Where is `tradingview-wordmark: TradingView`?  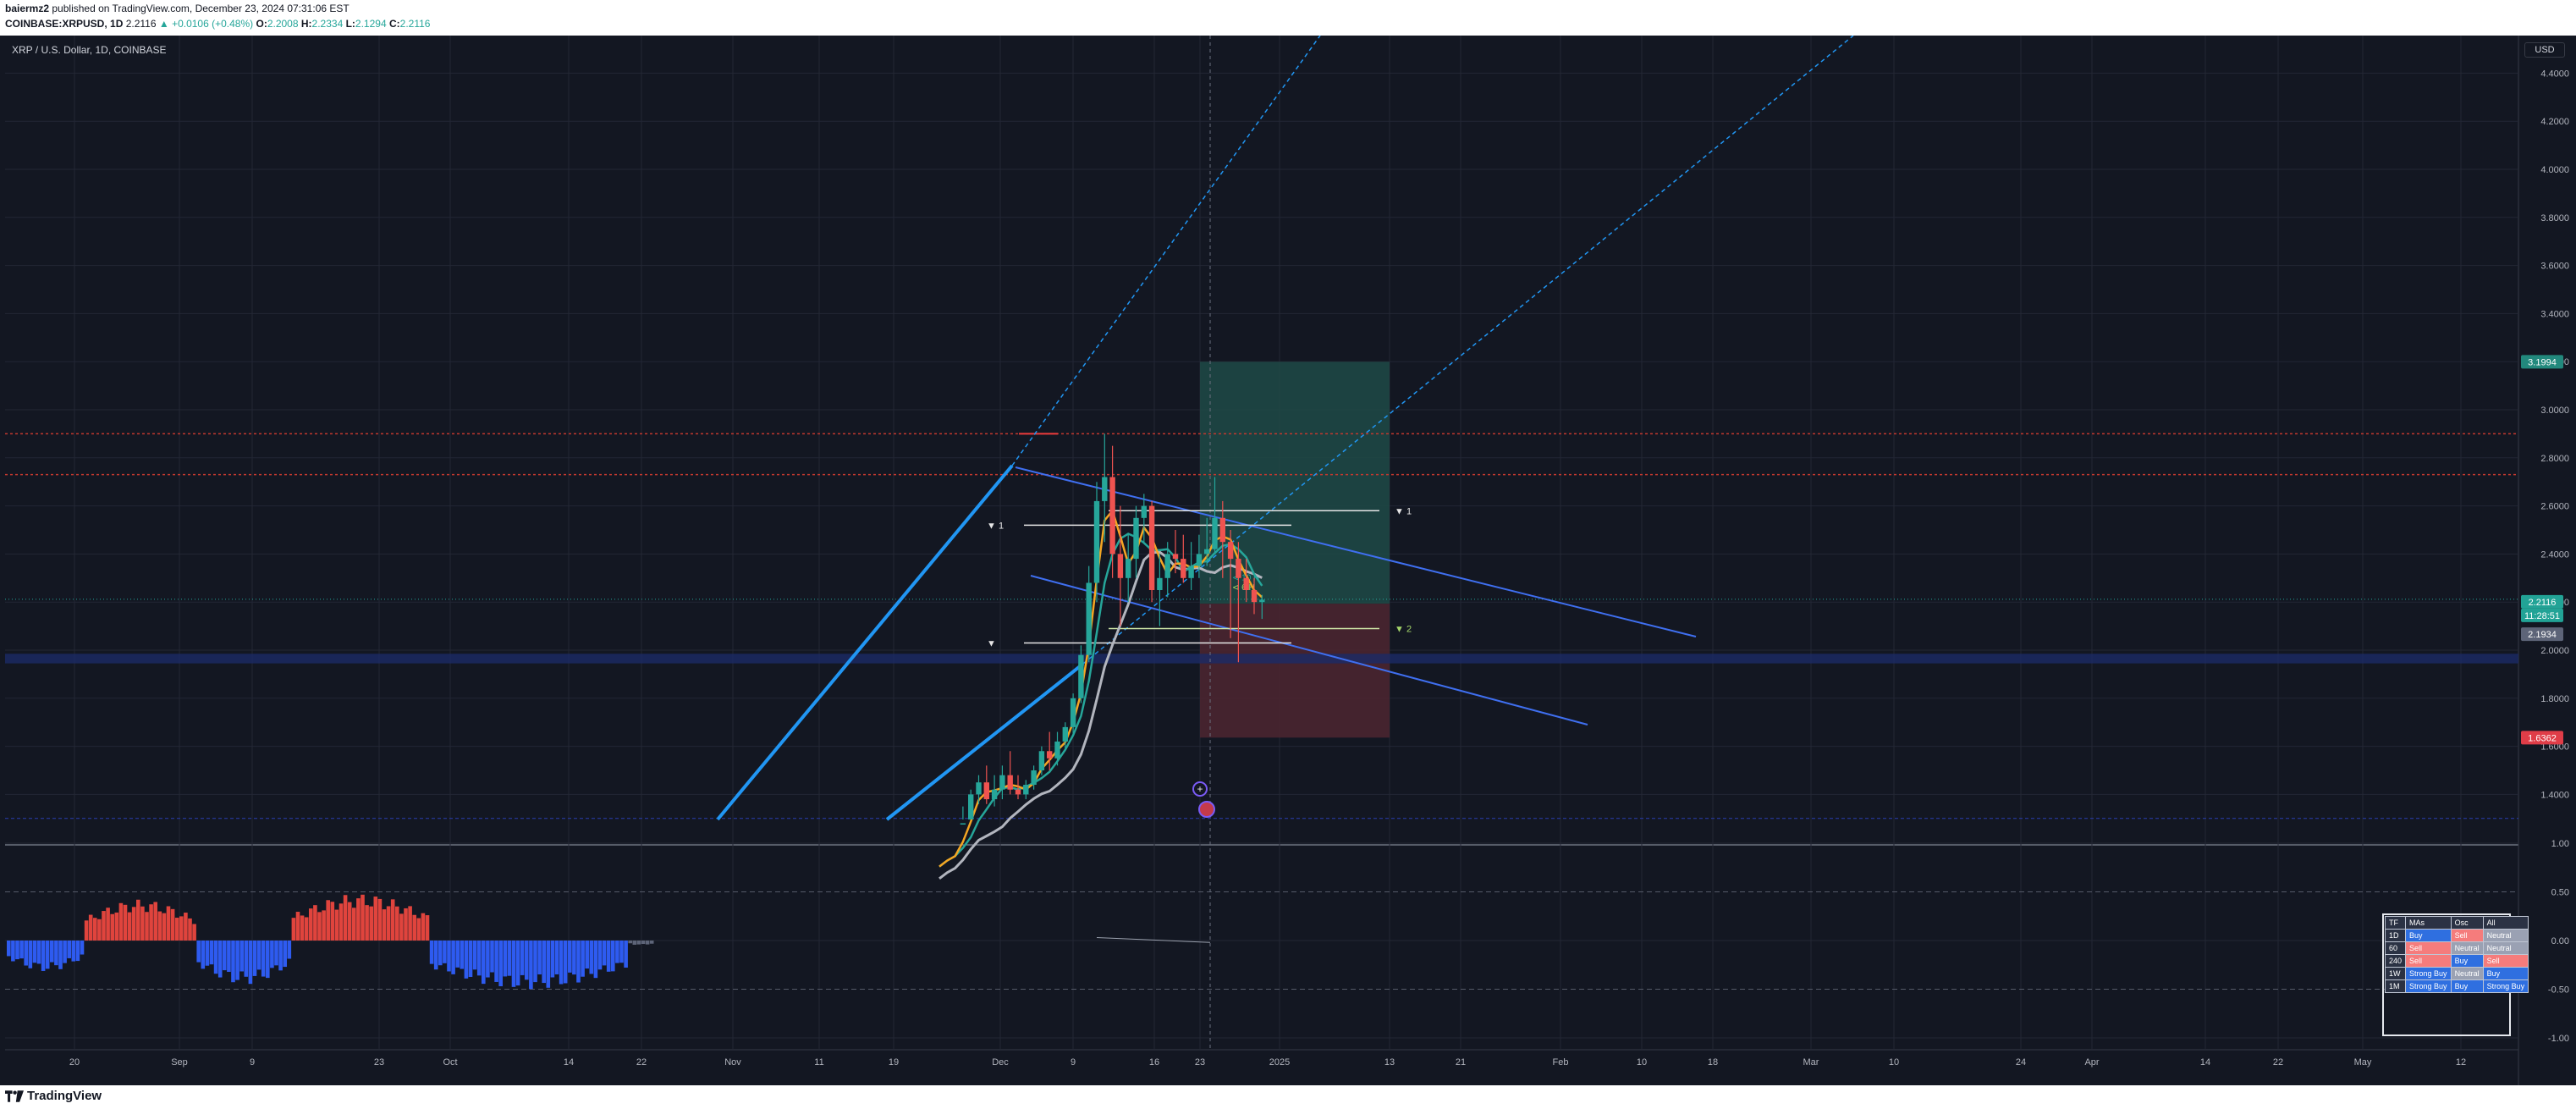 tradingview-wordmark: TradingView is located at coordinates (64, 1096).